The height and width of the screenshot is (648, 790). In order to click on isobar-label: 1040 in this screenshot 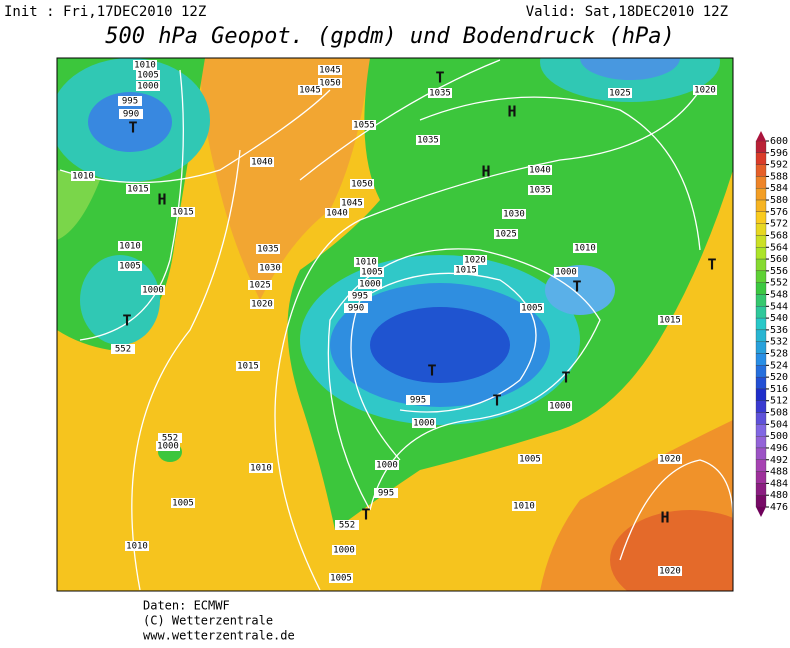, I will do `click(337, 214)`.